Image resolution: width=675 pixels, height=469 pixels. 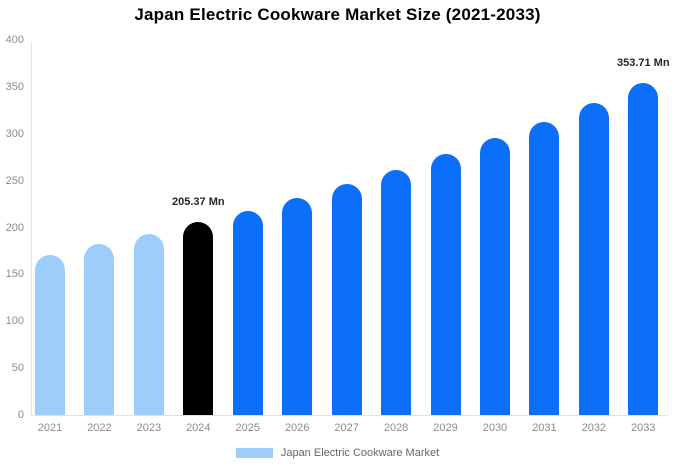 I want to click on bar-2028, so click(x=396, y=292).